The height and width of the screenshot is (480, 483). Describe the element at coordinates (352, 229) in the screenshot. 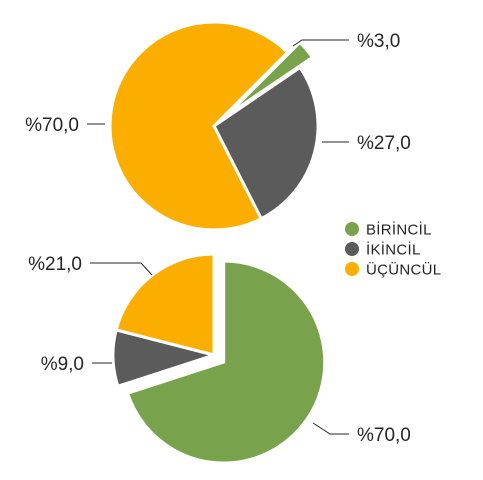

I see `legend-swatch-birincil` at that location.